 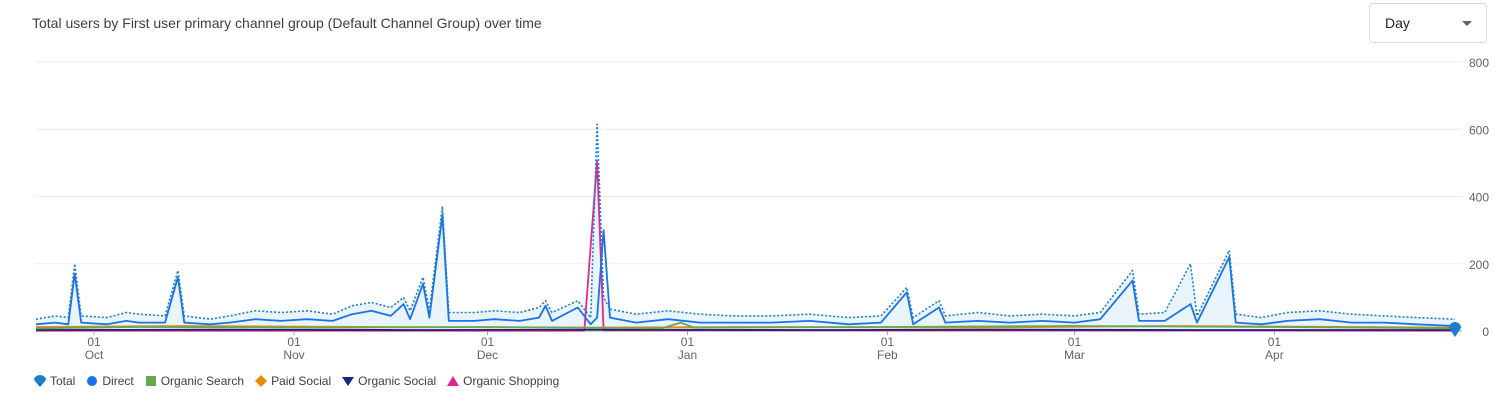 I want to click on y-tick-label: 200, so click(x=1479, y=265).